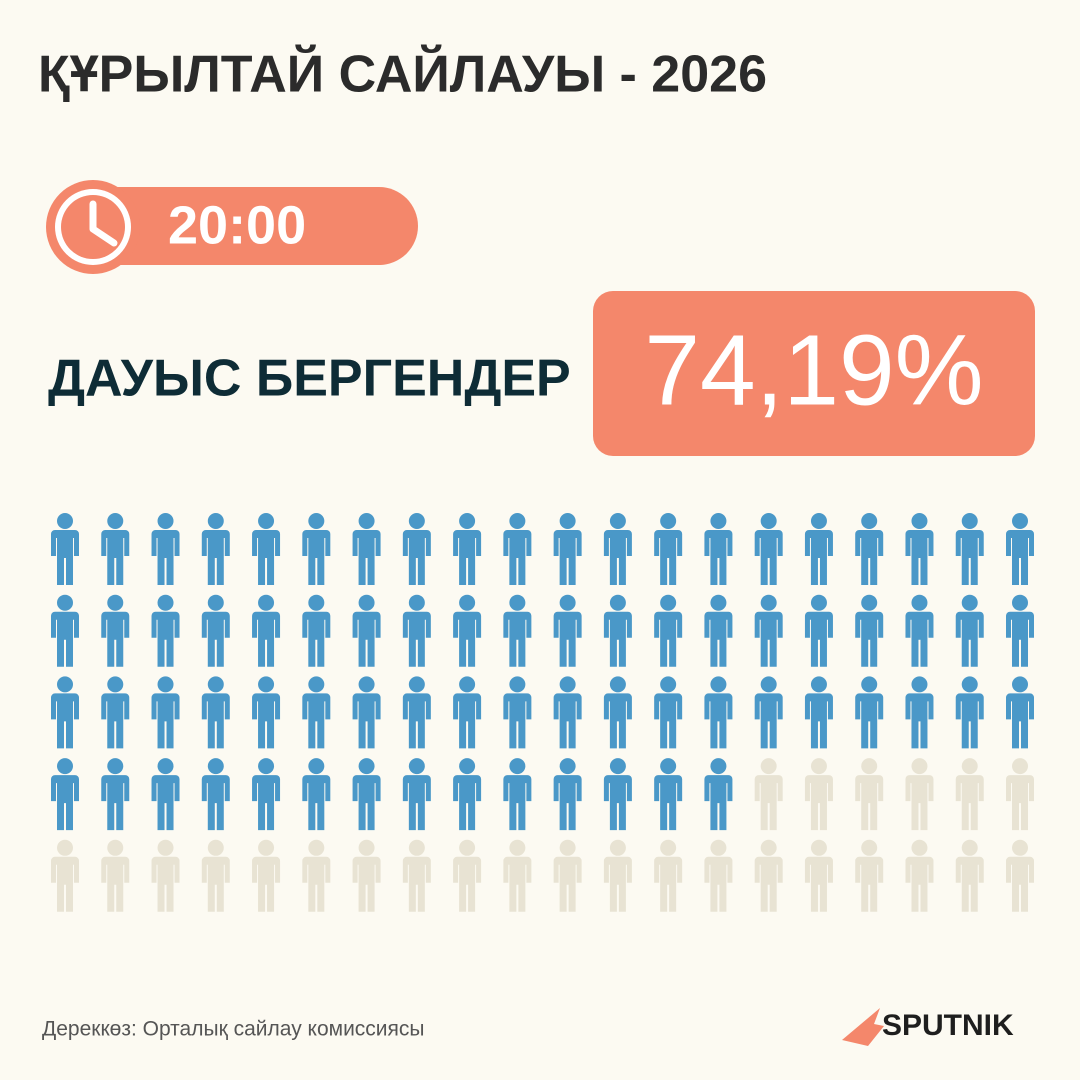  I want to click on value-label: 74,19%, so click(813, 370).